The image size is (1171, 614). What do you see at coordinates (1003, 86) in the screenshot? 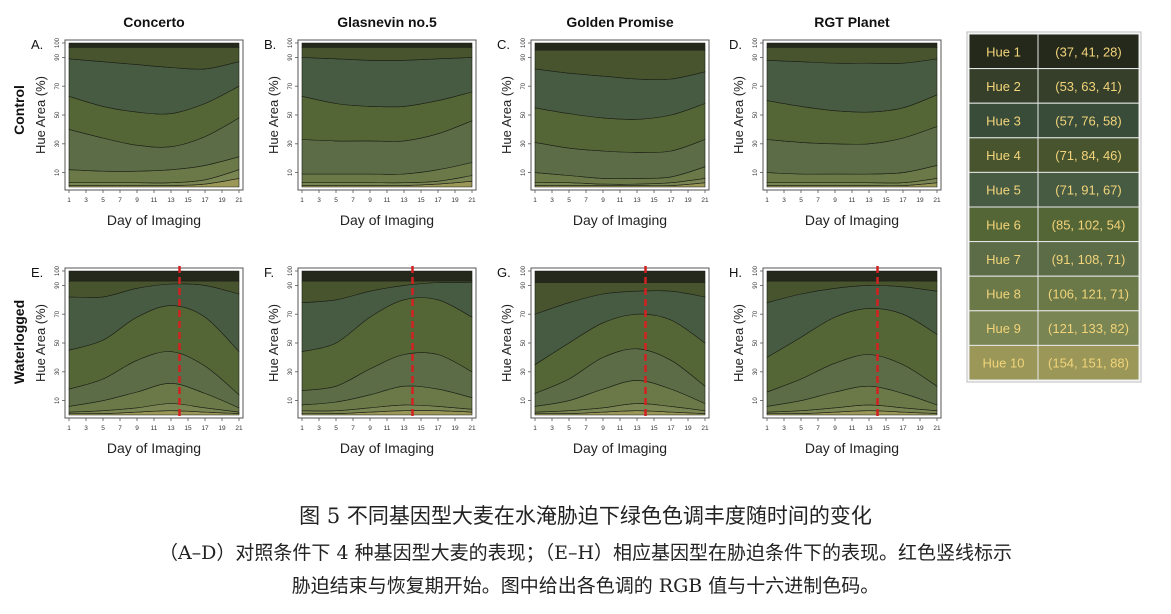
I see `legend-hue-name: Hue 2` at bounding box center [1003, 86].